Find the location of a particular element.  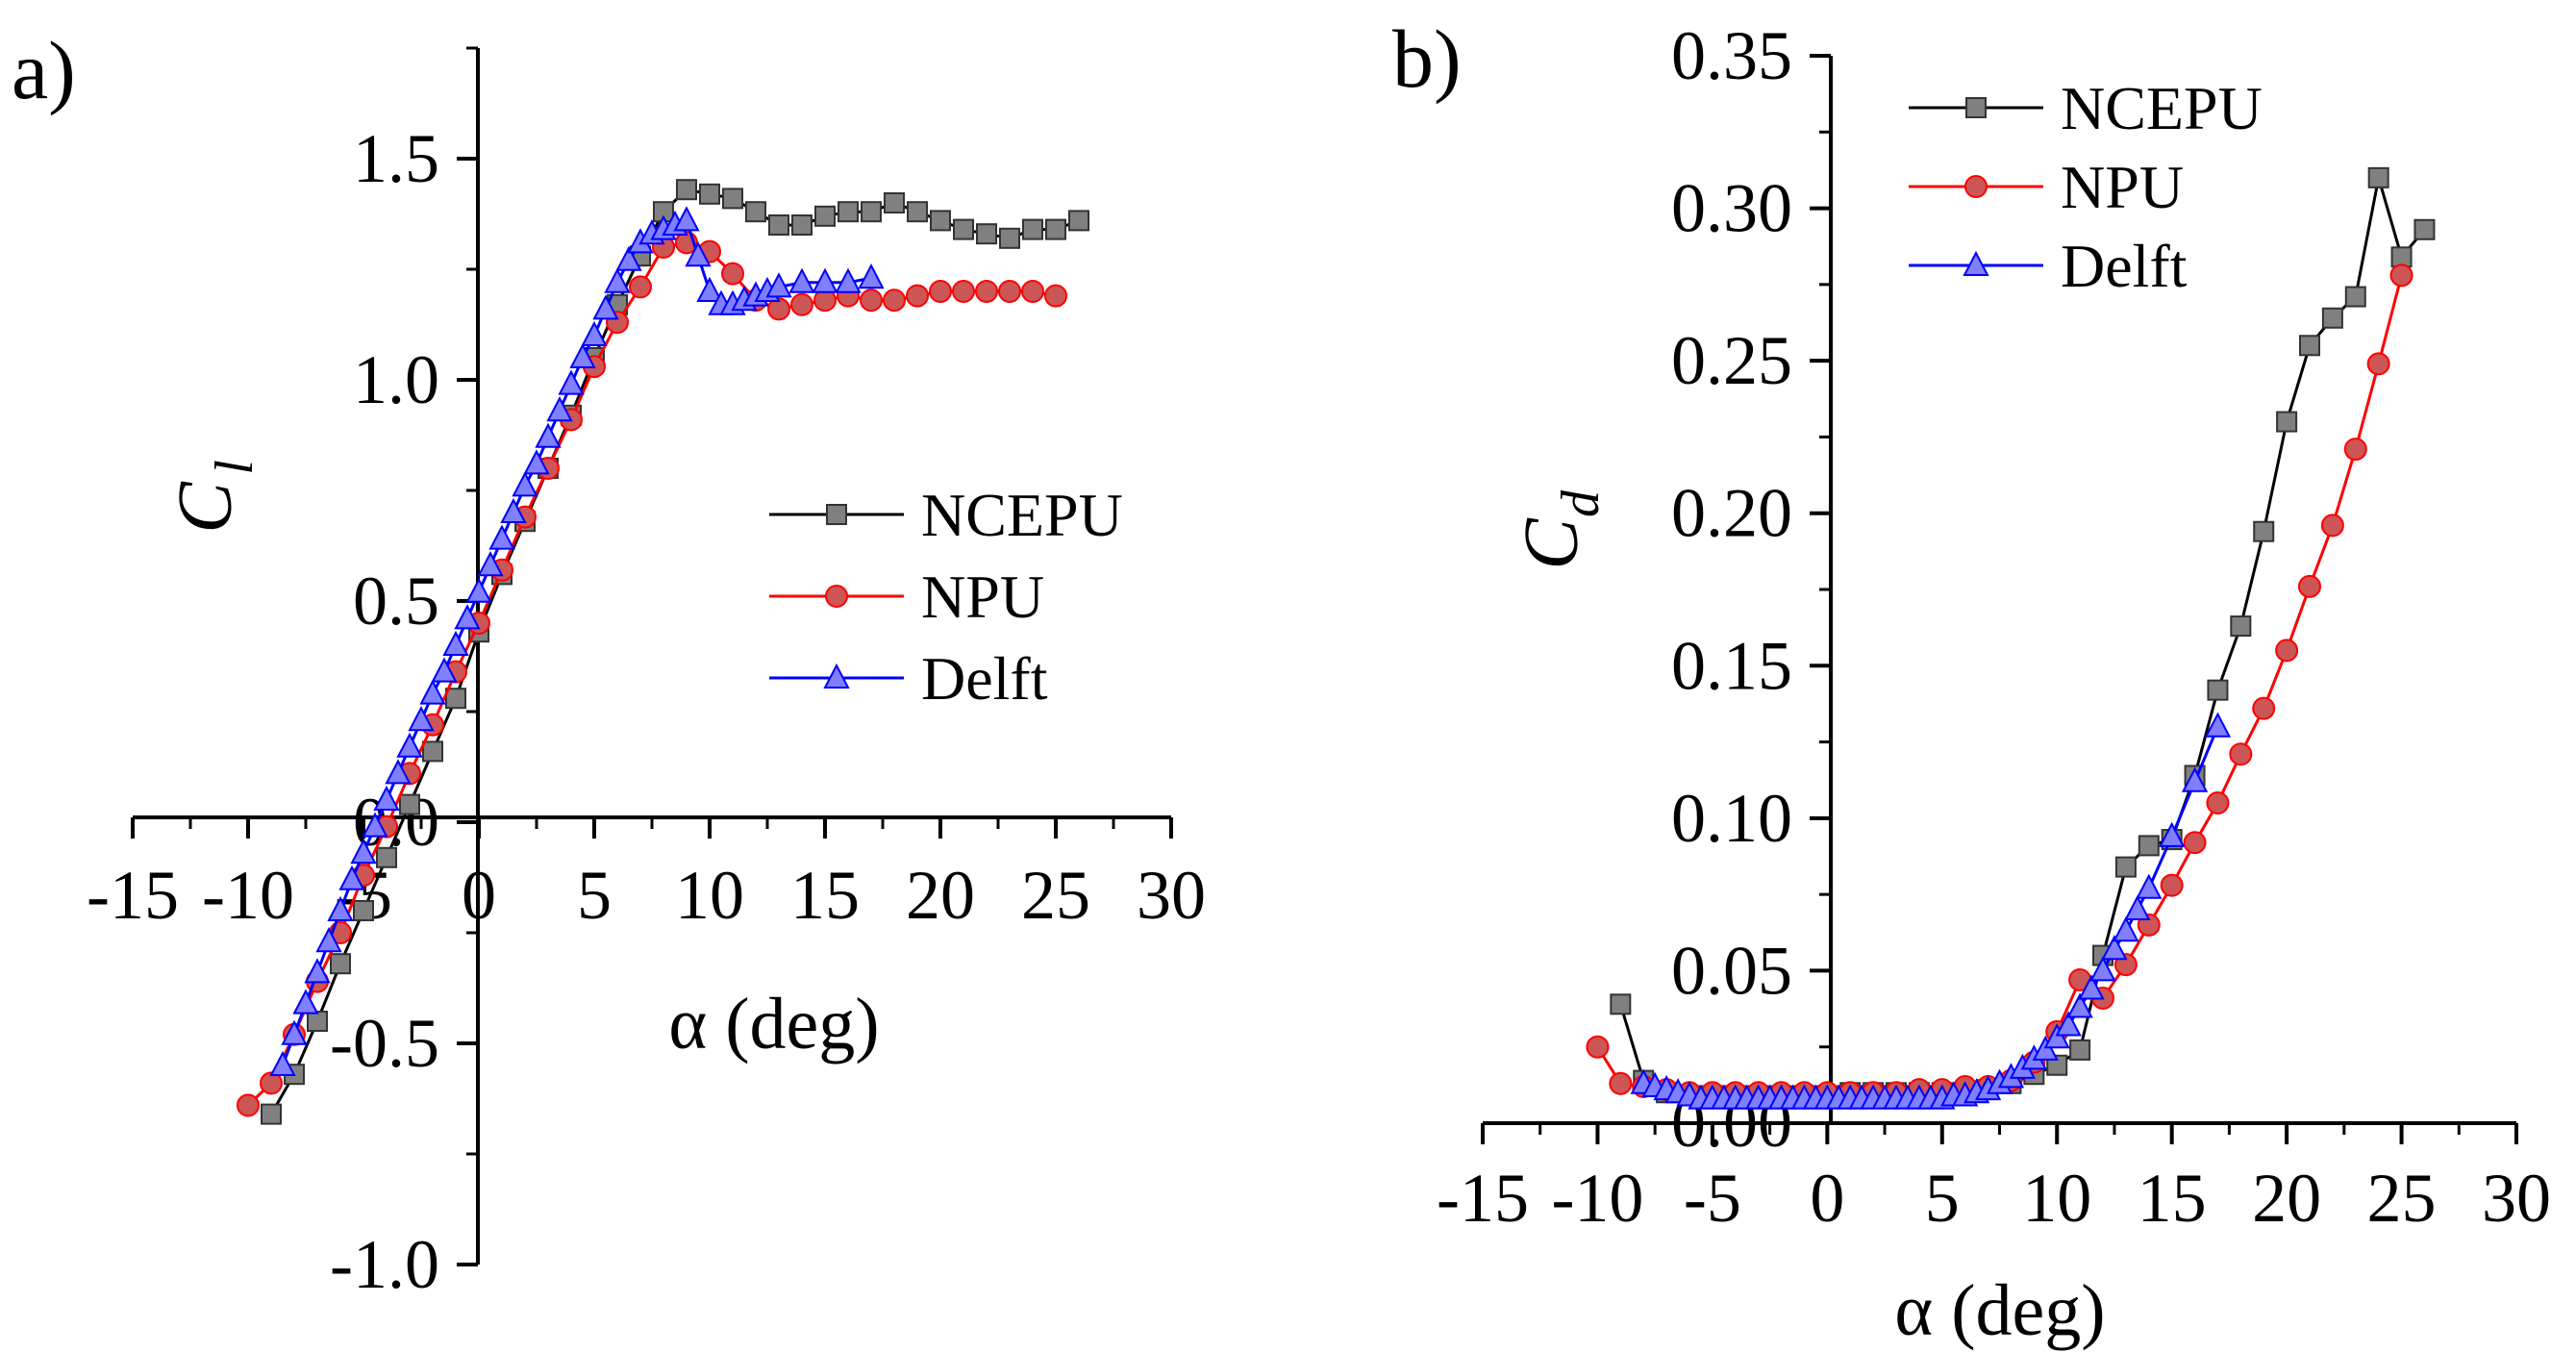

x-tick-label: 0 is located at coordinates (479, 895).